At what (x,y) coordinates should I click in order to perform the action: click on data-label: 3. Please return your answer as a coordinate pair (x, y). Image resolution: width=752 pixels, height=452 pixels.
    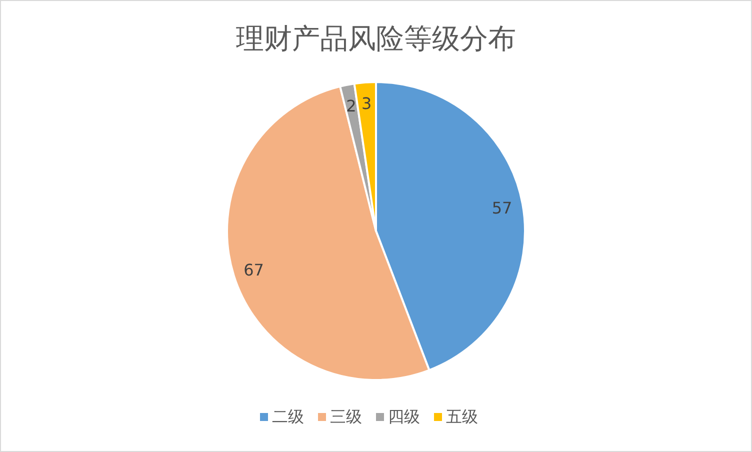
    Looking at the image, I should click on (367, 104).